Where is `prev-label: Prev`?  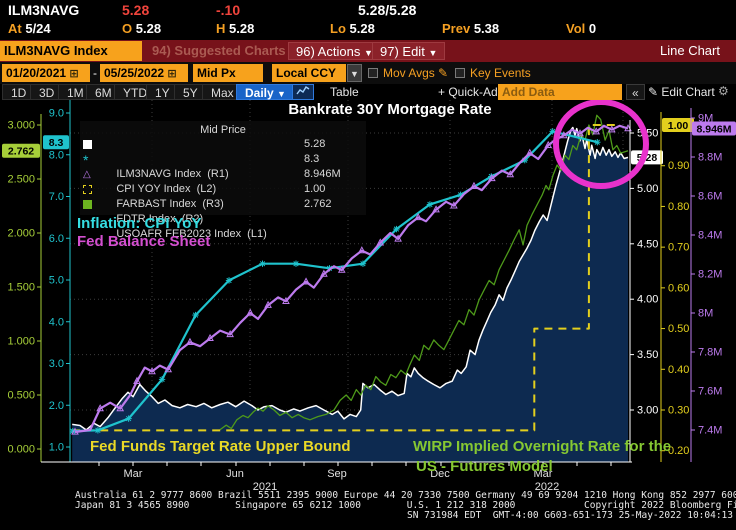
prev-label: Prev is located at coordinates (456, 28).